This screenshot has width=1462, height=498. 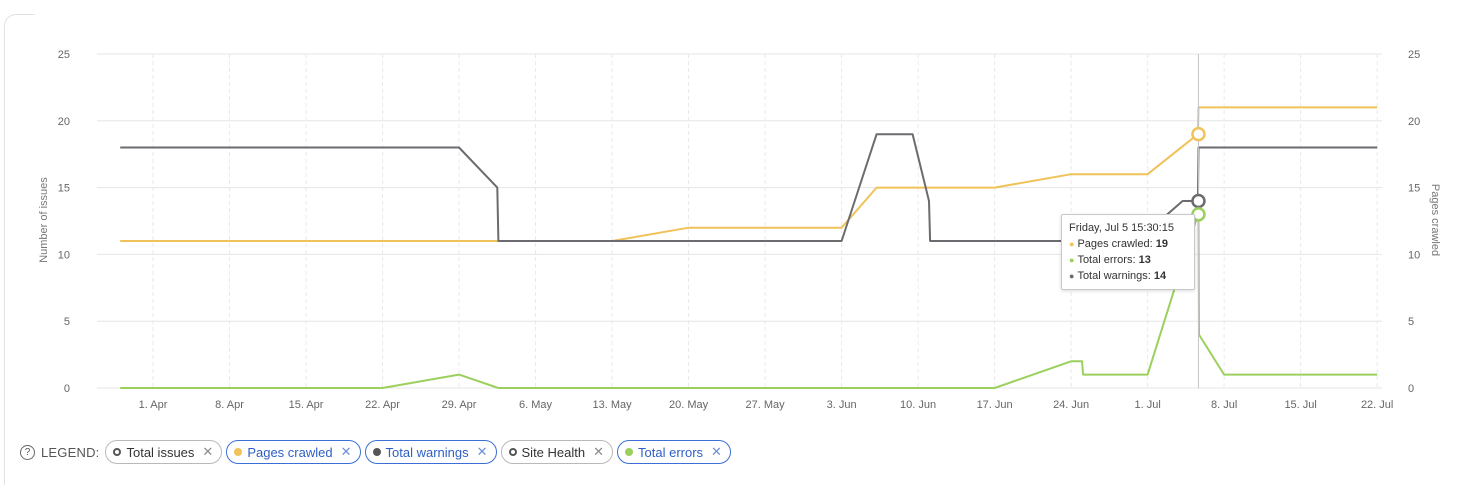 I want to click on tooltip-row-value: 14, so click(x=1160, y=276).